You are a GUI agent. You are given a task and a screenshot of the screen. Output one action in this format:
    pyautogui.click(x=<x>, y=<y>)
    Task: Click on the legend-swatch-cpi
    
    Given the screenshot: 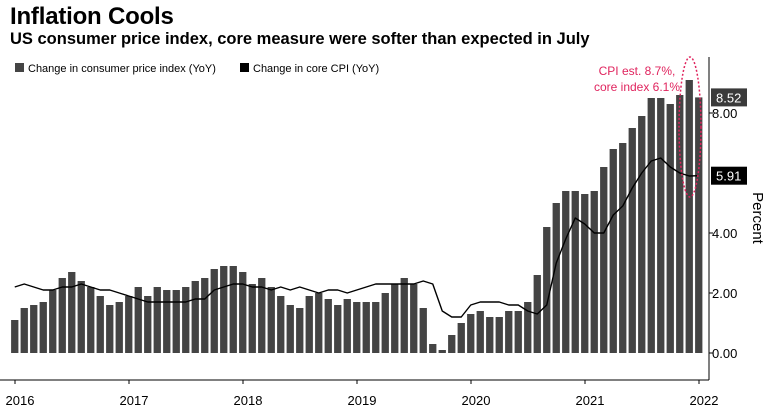 What is the action you would take?
    pyautogui.click(x=19, y=67)
    